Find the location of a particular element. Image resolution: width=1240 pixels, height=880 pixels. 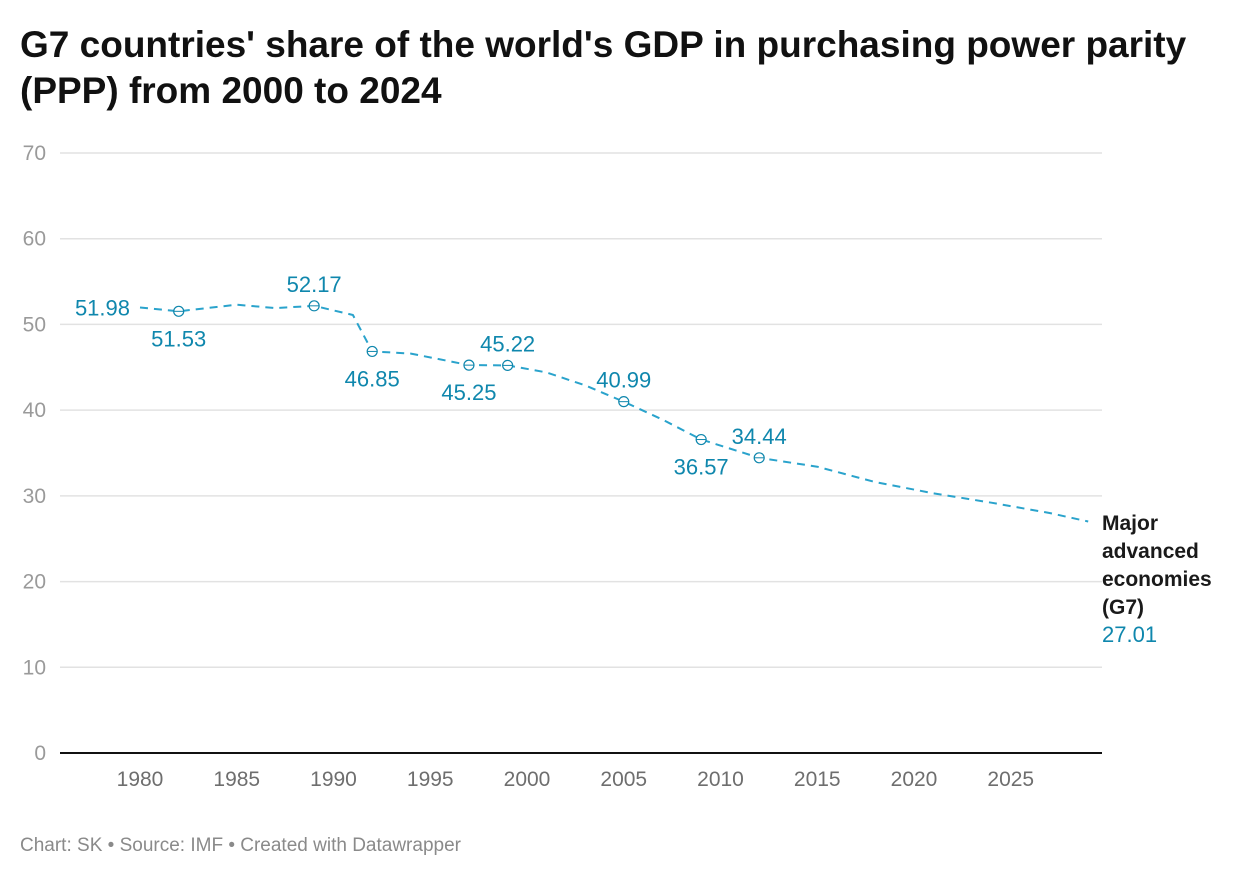

data-point-label: 36.57 is located at coordinates (701, 467).